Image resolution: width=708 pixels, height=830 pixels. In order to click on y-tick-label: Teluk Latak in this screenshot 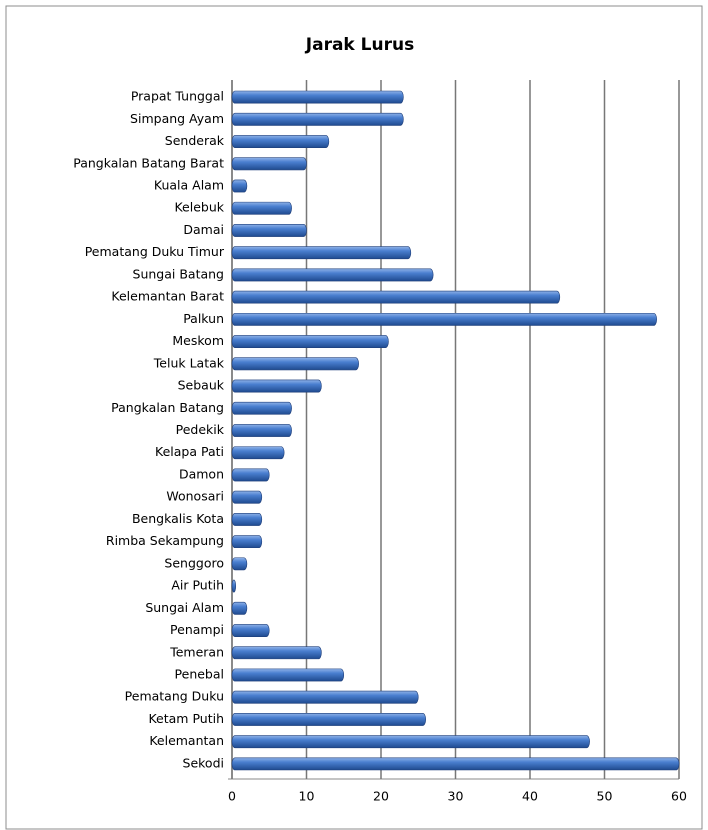, I will do `click(189, 362)`.